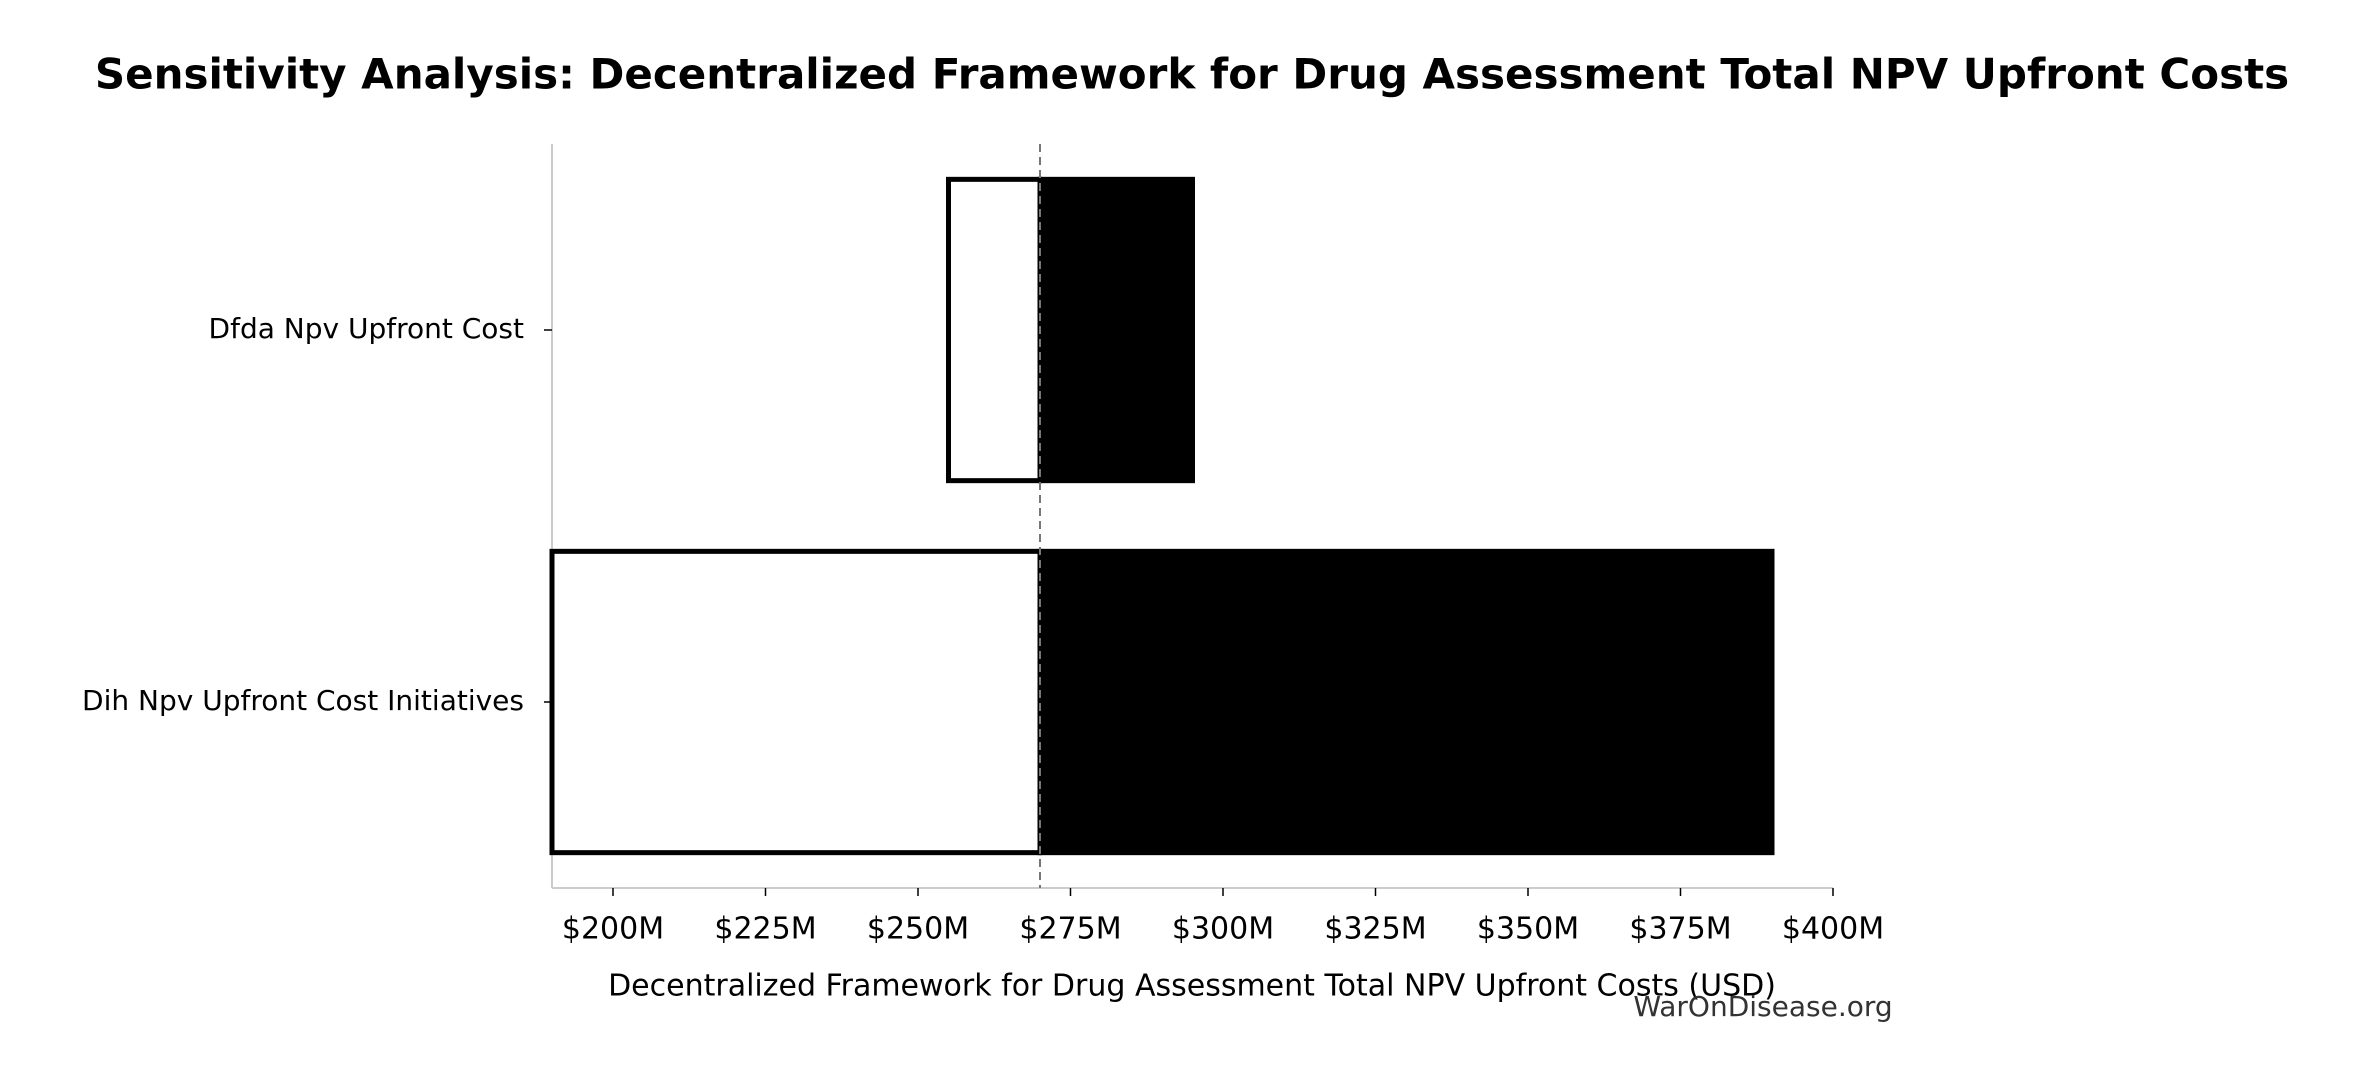 The height and width of the screenshot is (1075, 2359). Describe the element at coordinates (1375, 929) in the screenshot. I see `x-tick-label: $325M` at that location.